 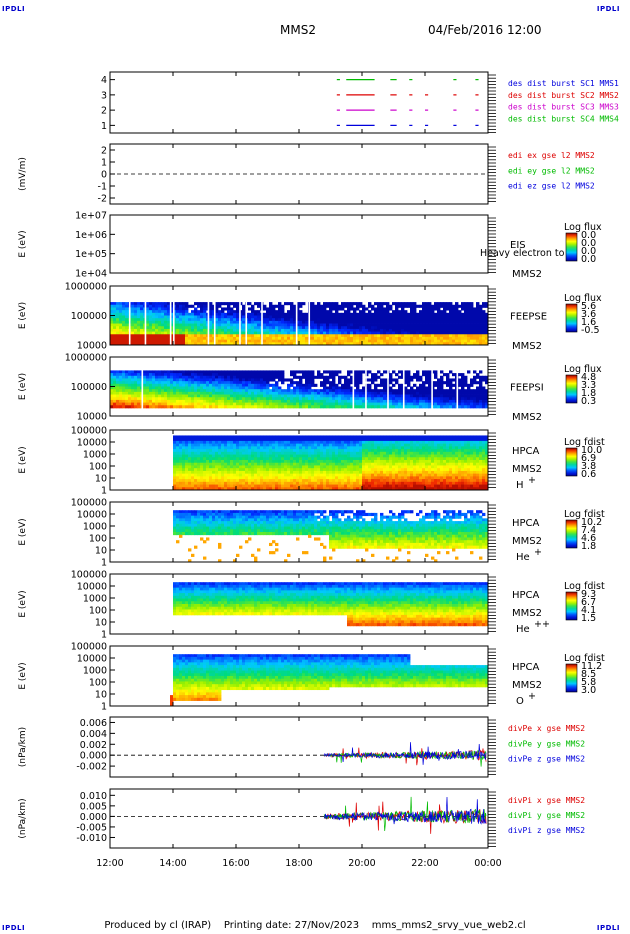 What do you see at coordinates (299, 102) in the screenshot?
I see `burst-frame` at bounding box center [299, 102].